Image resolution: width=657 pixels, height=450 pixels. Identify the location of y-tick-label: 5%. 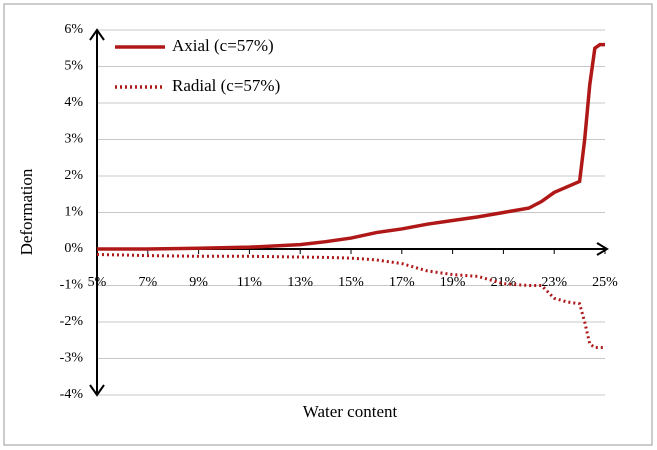
(73, 66).